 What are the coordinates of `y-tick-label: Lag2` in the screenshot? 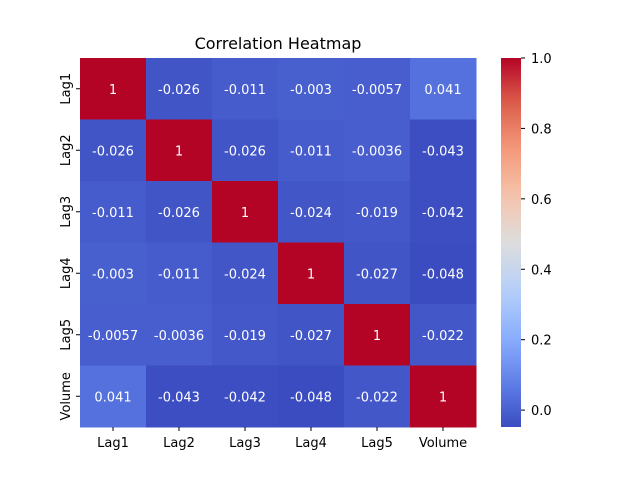 It's located at (66, 150).